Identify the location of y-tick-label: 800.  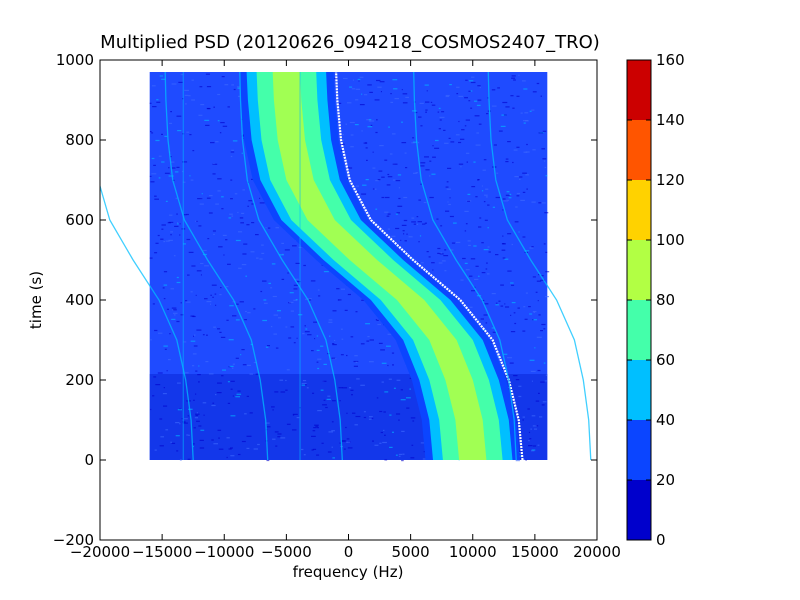
(79, 140).